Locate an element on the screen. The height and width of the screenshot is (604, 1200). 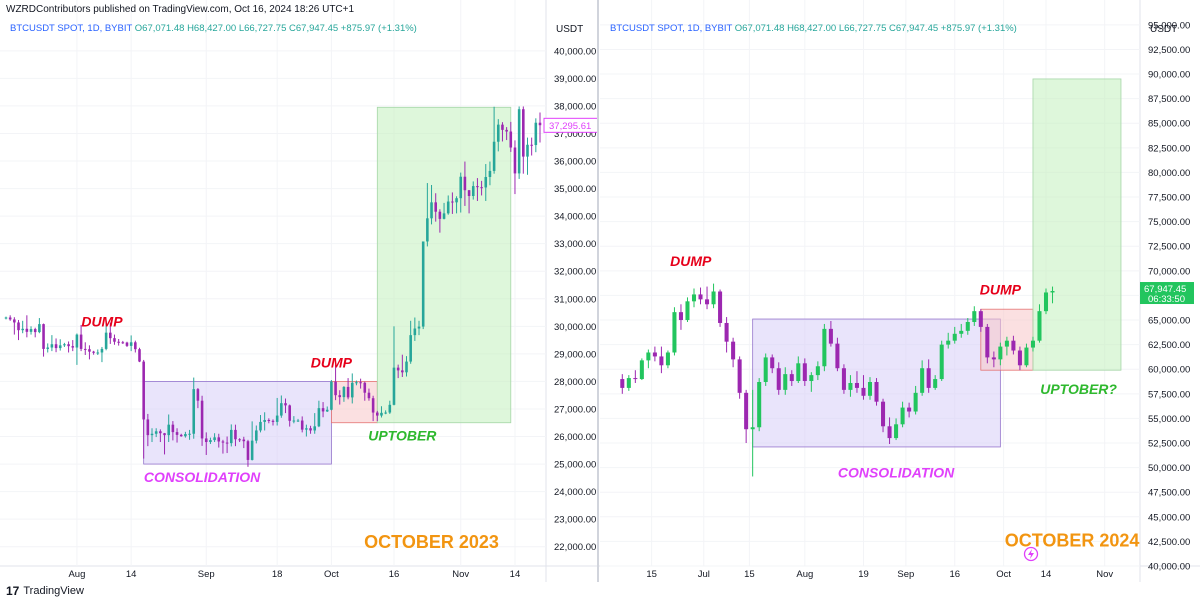
annotation-box-purple is located at coordinates (237, 423).